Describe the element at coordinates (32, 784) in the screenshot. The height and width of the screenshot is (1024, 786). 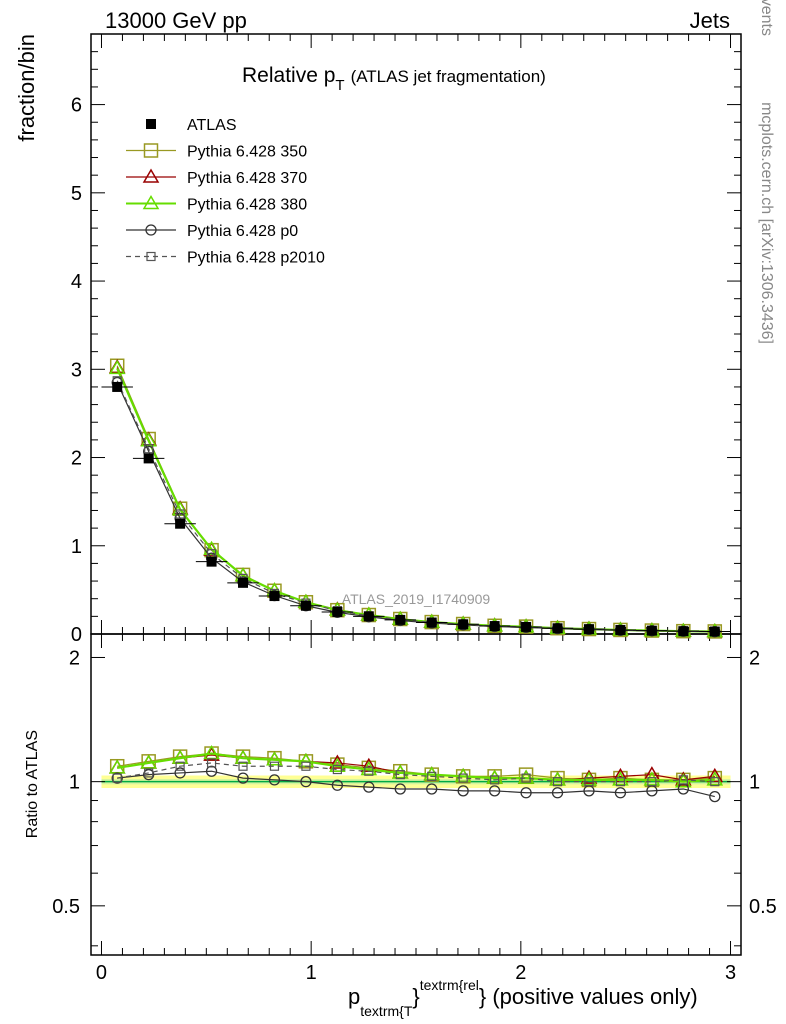
I see `ratio-axis-label: Ratio to ATLAS` at that location.